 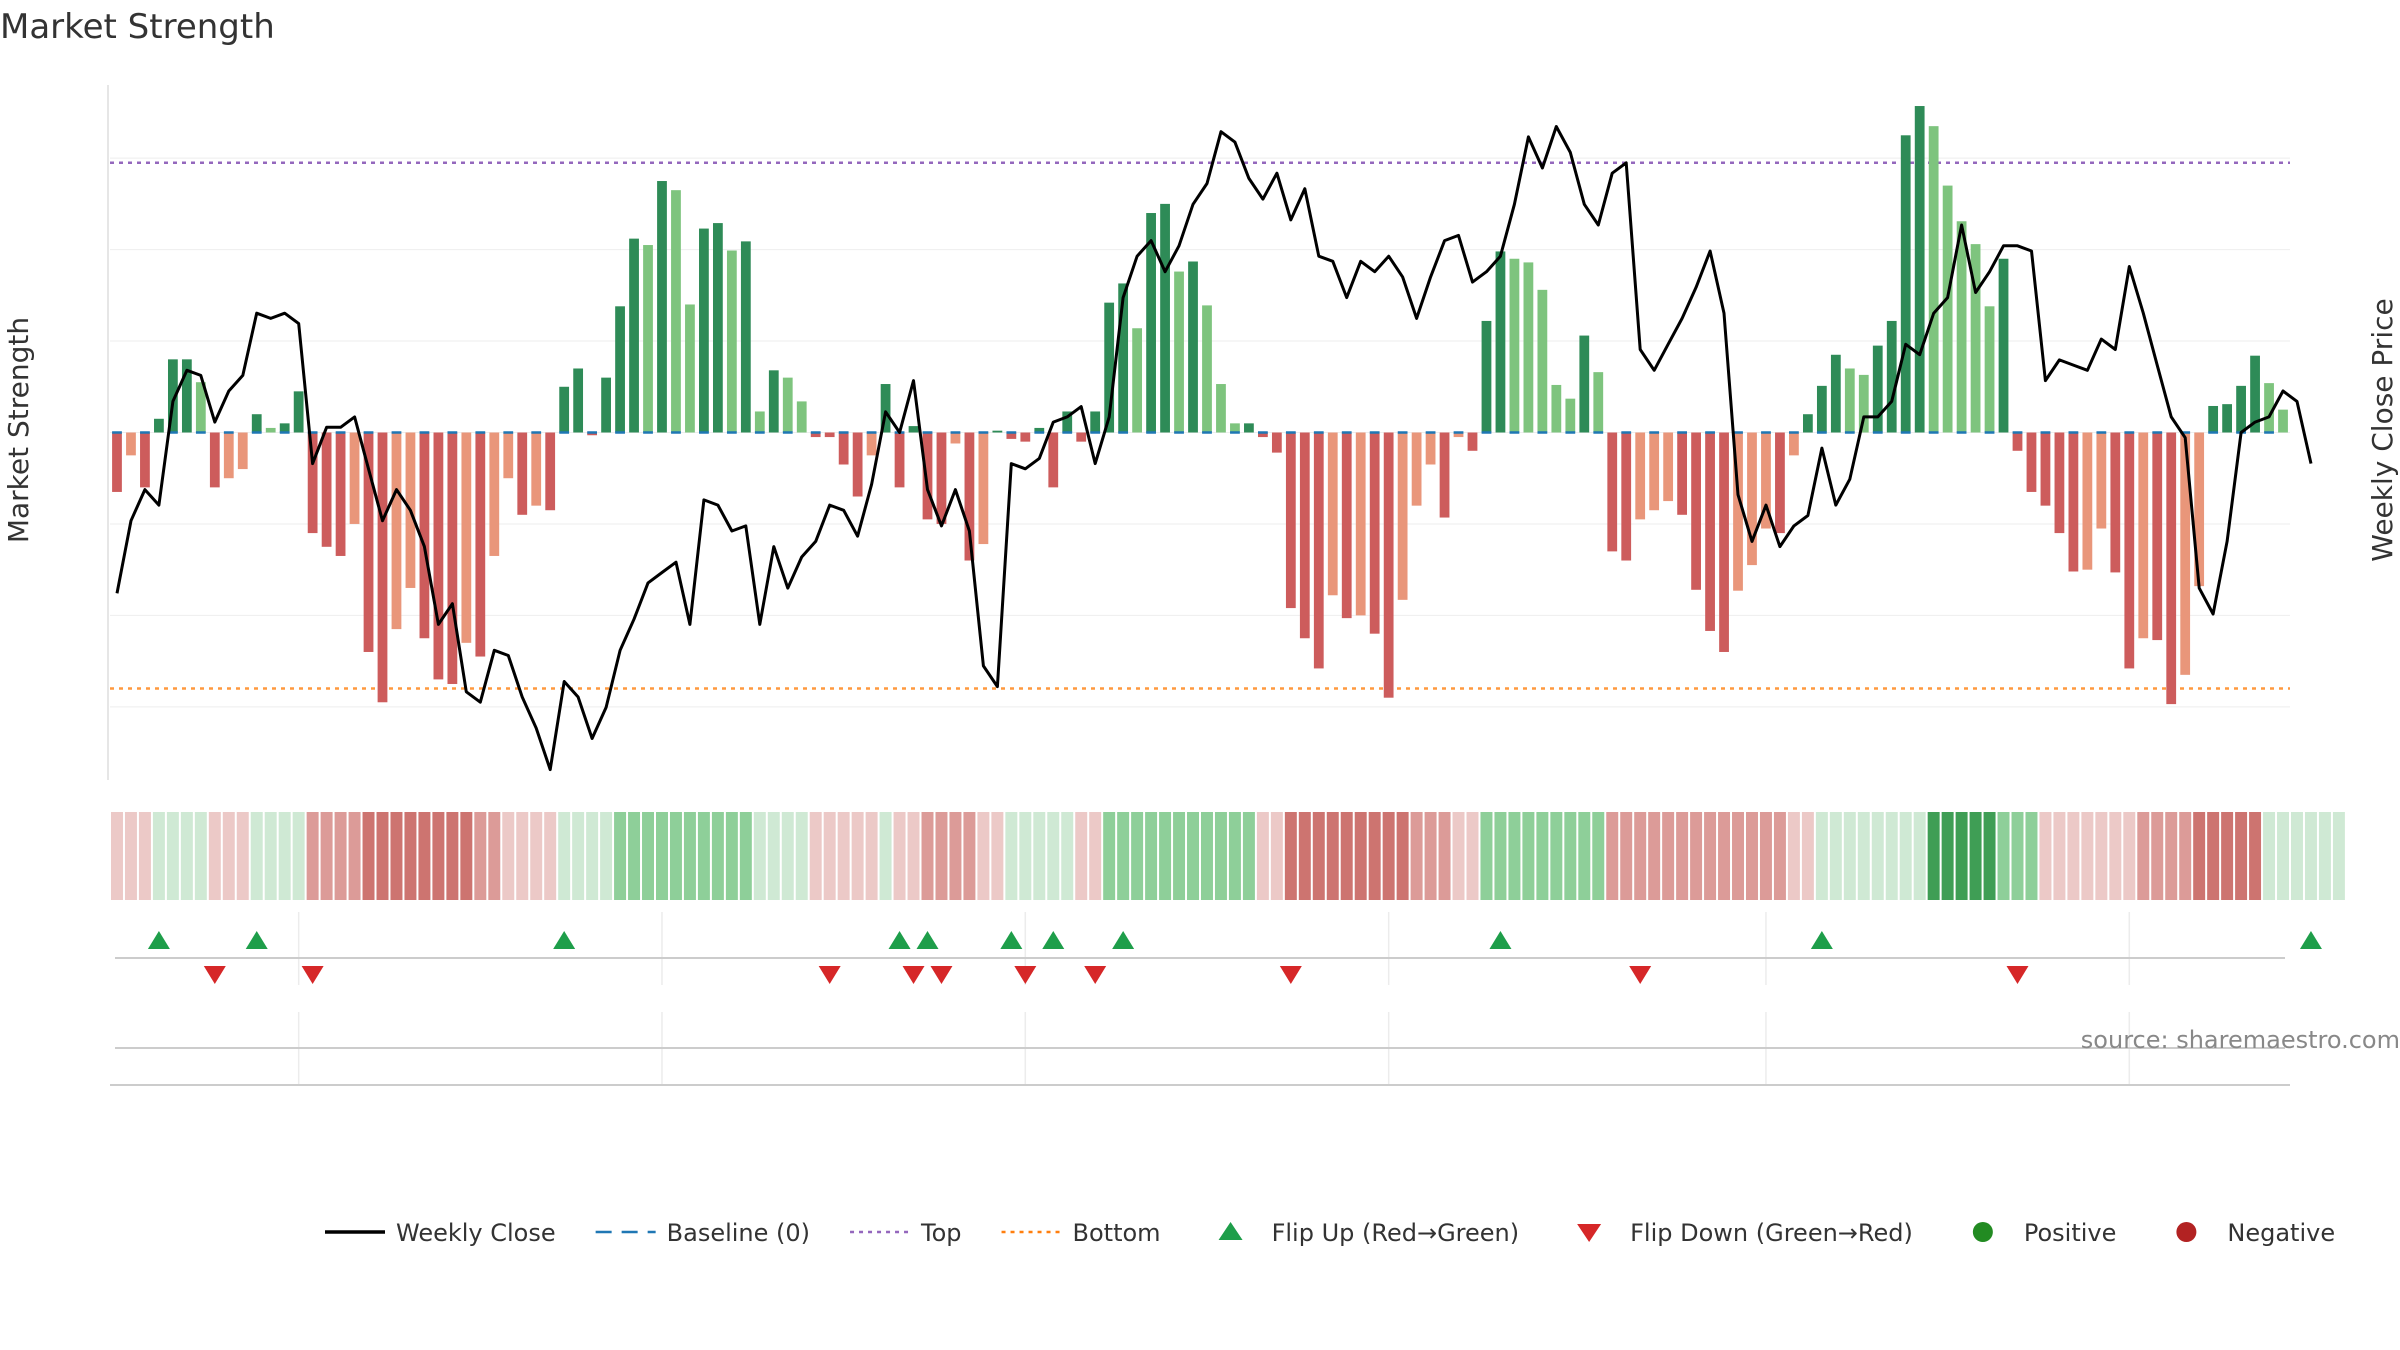 What do you see at coordinates (2240, 1040) in the screenshot?
I see `source-label: source: sharemaestro.com` at bounding box center [2240, 1040].